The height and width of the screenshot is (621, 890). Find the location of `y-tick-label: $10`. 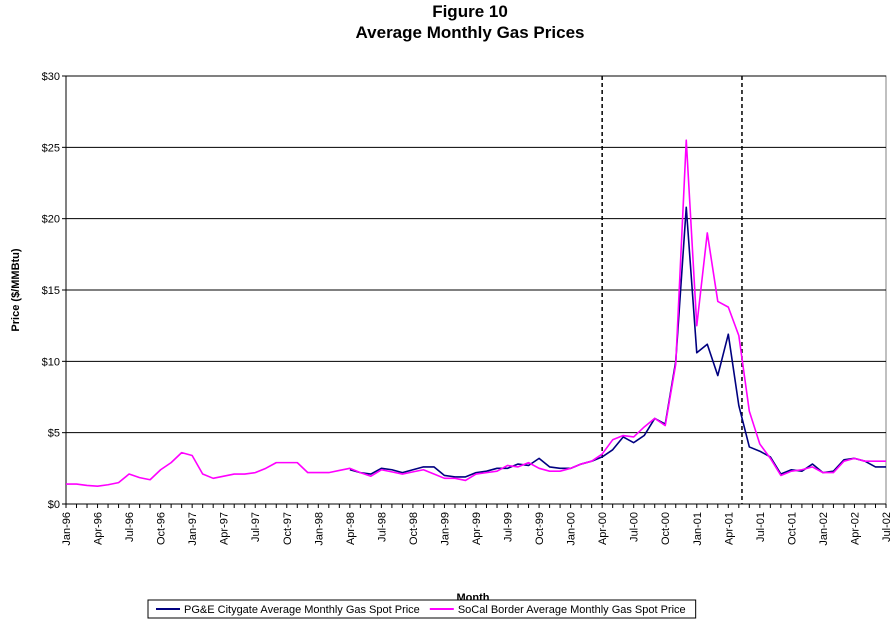

y-tick-label: $10 is located at coordinates (51, 362).